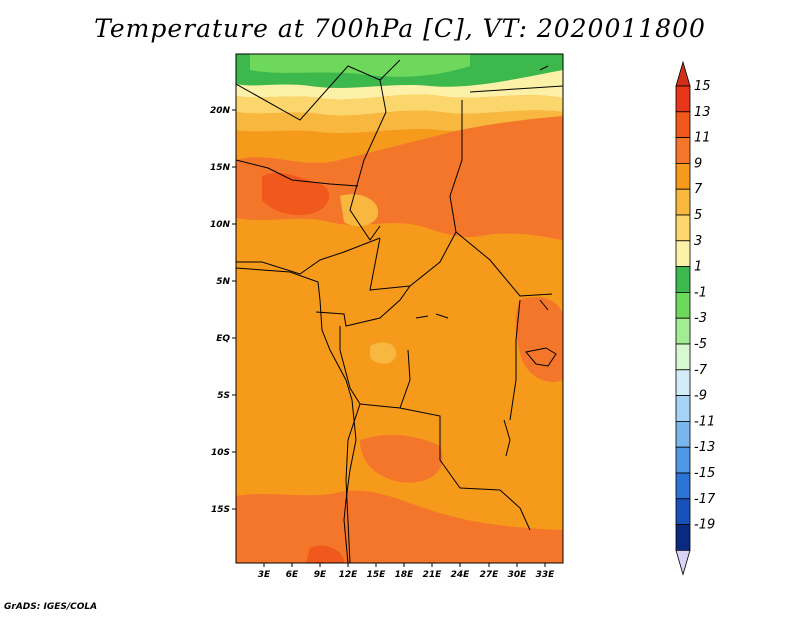 This screenshot has height=618, width=800. What do you see at coordinates (698, 215) in the screenshot?
I see `colorbar-label: 5` at bounding box center [698, 215].